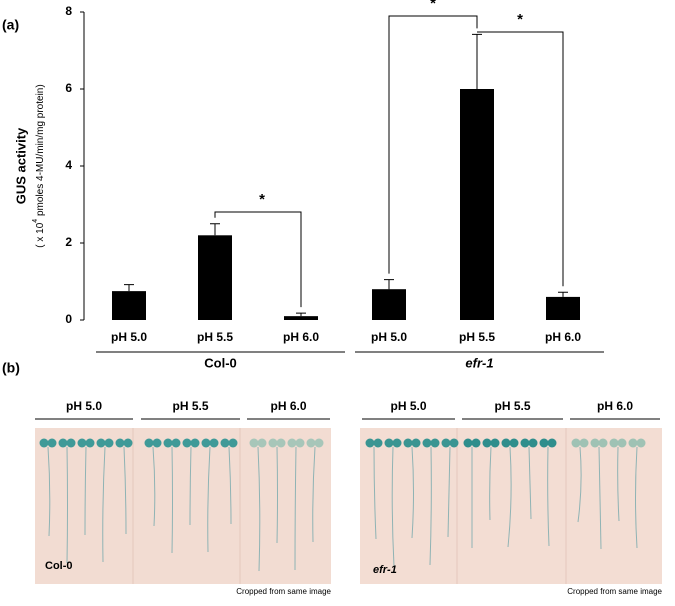 The width and height of the screenshot is (675, 606). Describe the element at coordinates (220, 362) in the screenshot. I see `group-label: Col-0` at that location.